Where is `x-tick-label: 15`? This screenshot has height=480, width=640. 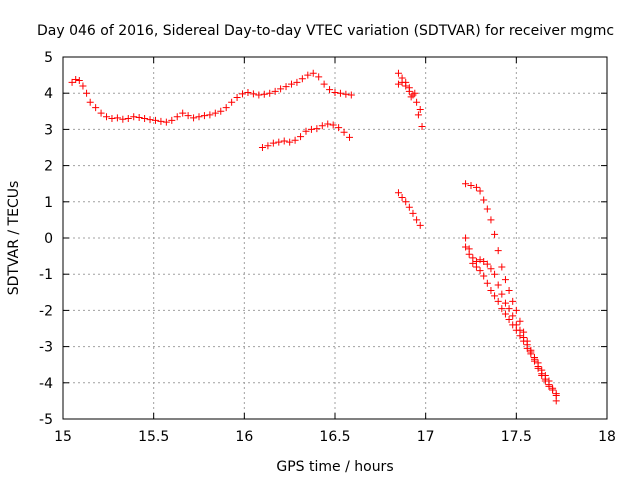 x-tick-label: 15 is located at coordinates (63, 437).